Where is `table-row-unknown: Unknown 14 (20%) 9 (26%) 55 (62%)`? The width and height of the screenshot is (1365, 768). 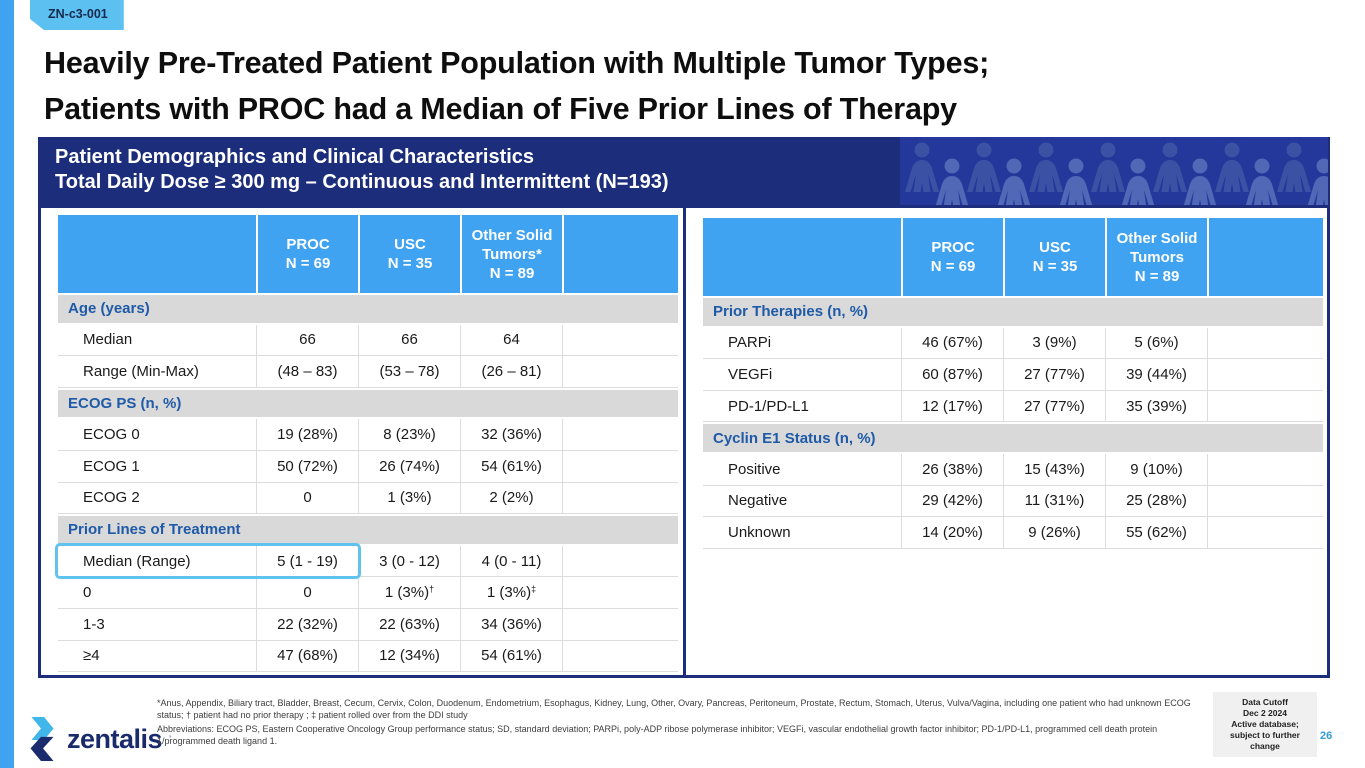
table-row-unknown: Unknown 14 (20%) 9 (26%) 55 (62%) is located at coordinates (1013, 533).